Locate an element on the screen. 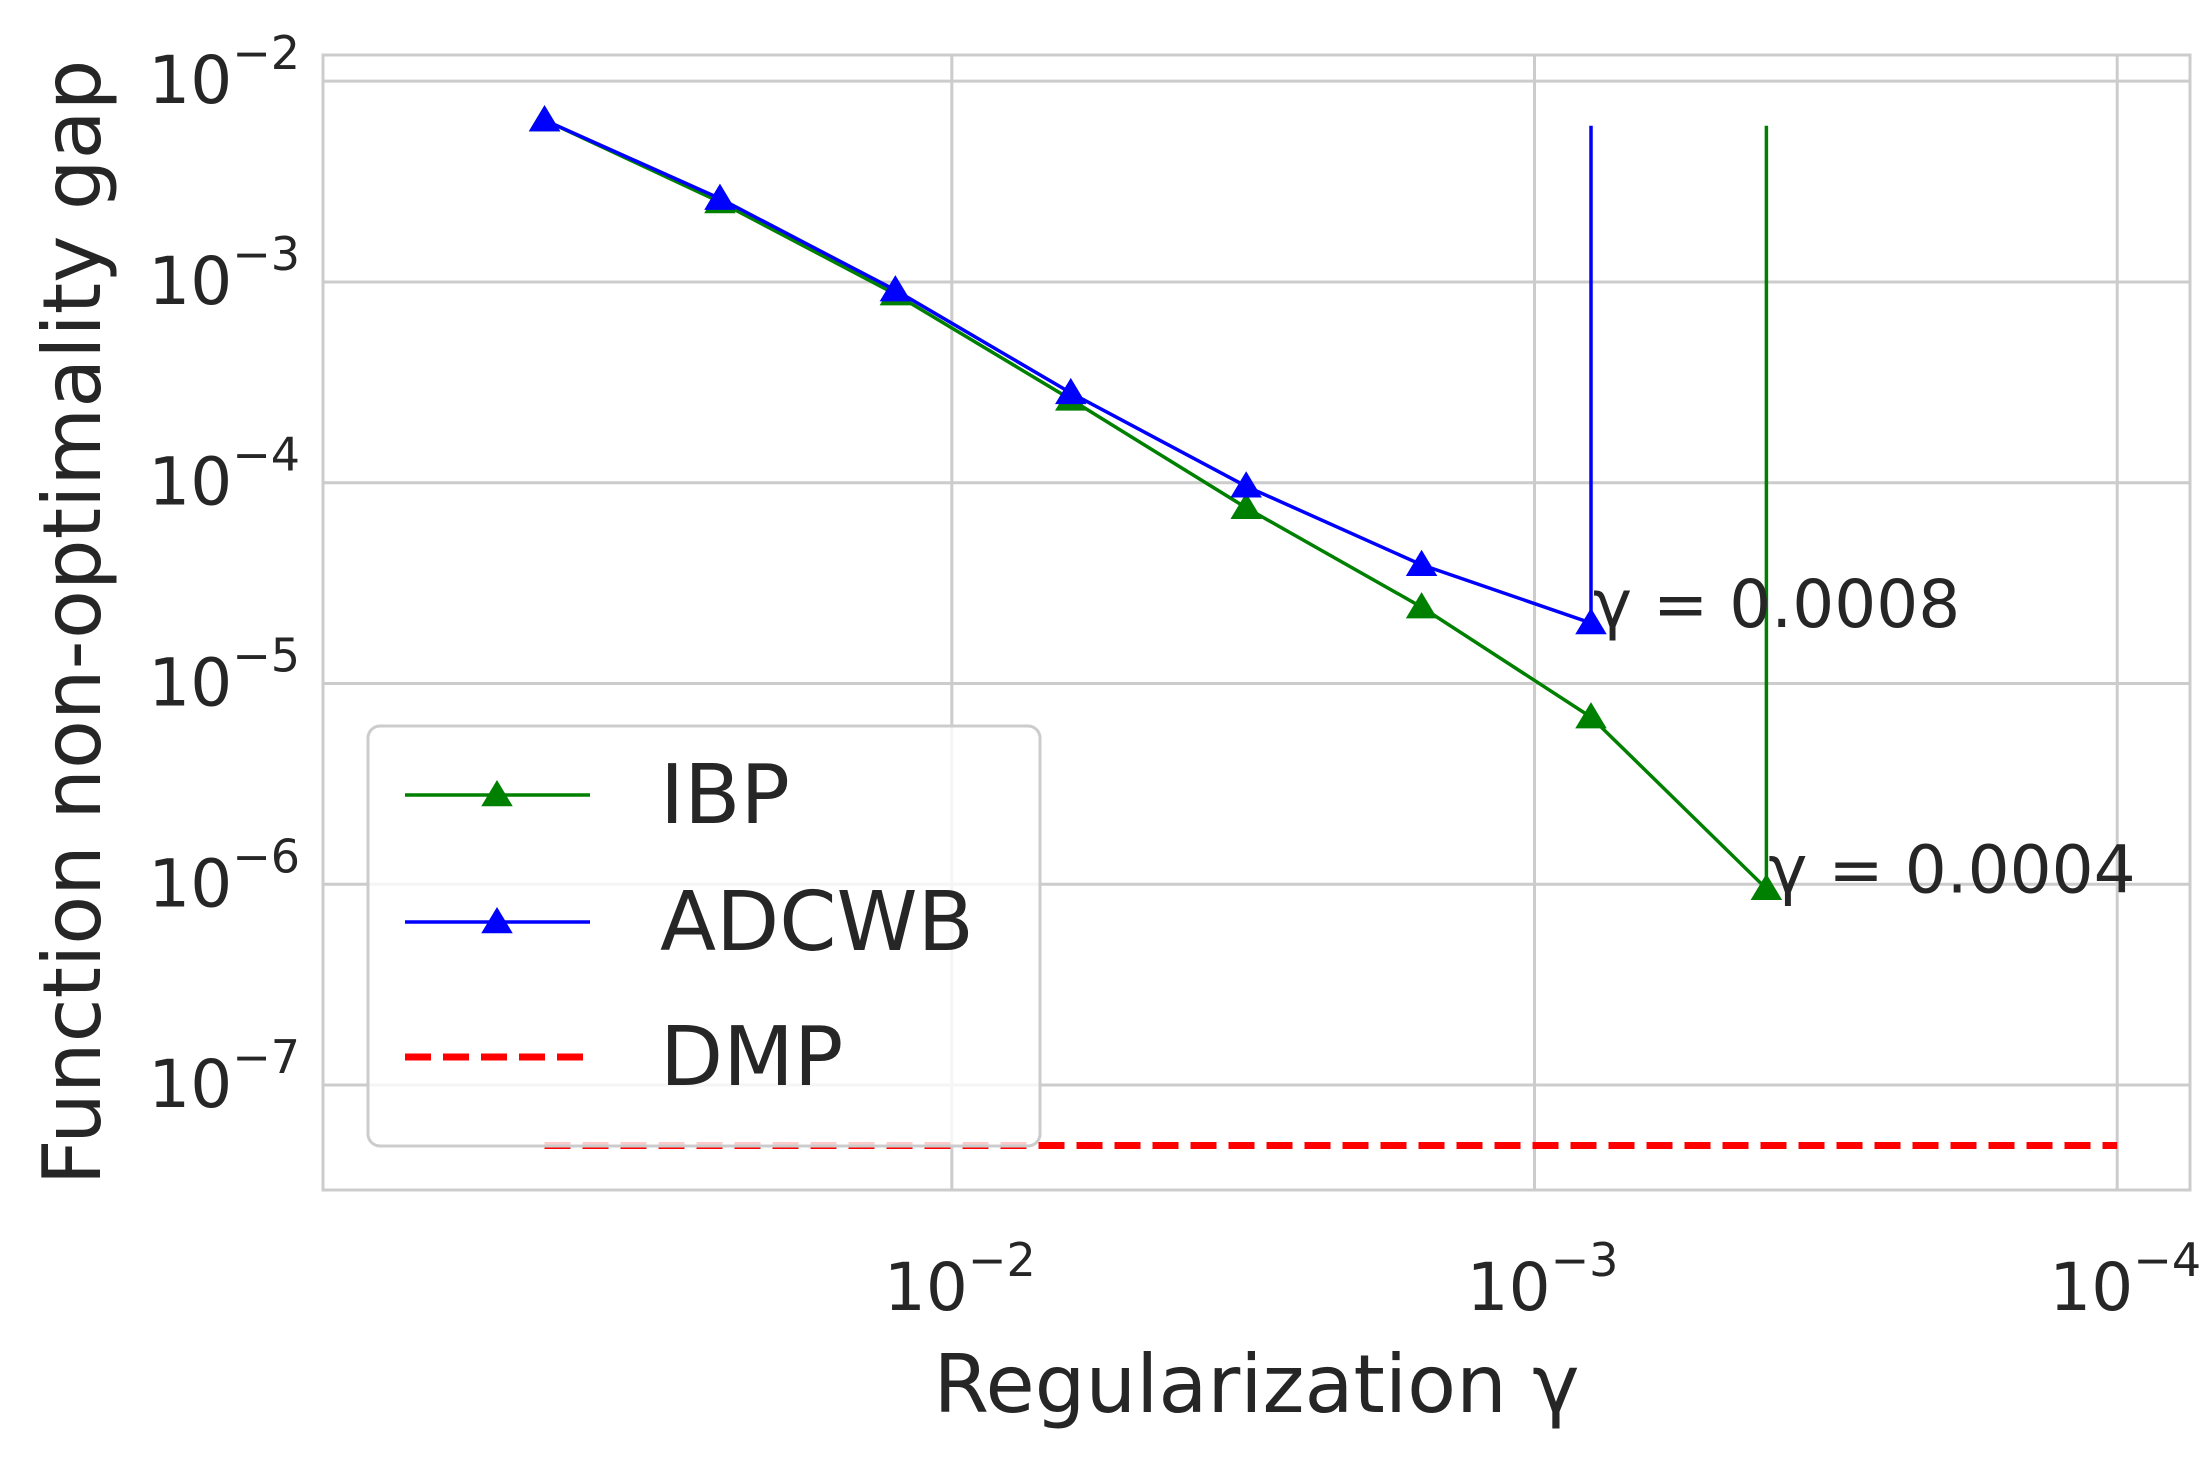 This screenshot has width=2211, height=1457. legend-label: ADCWB is located at coordinates (817, 922).